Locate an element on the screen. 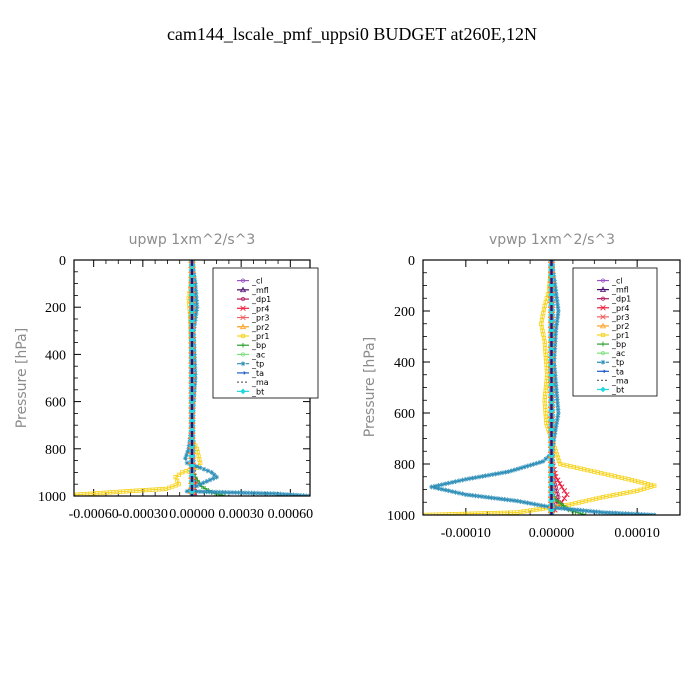 The image size is (700, 700). x-tick-label: 0.00010 is located at coordinates (637, 533).